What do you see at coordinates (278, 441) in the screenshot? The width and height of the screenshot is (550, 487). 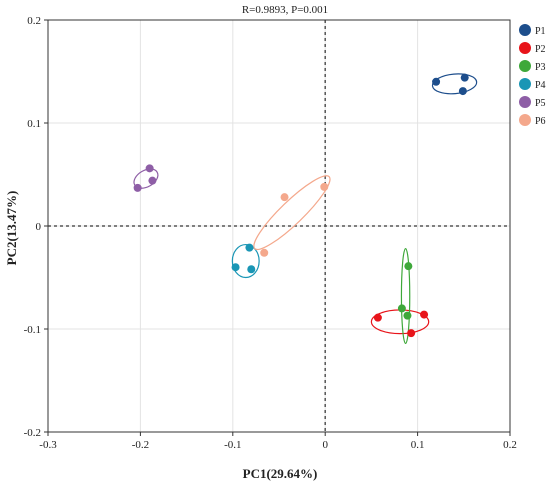 I see `x-axis-ticks: -0.3 -0.2 -0.1 0 0.1 0.2` at bounding box center [278, 441].